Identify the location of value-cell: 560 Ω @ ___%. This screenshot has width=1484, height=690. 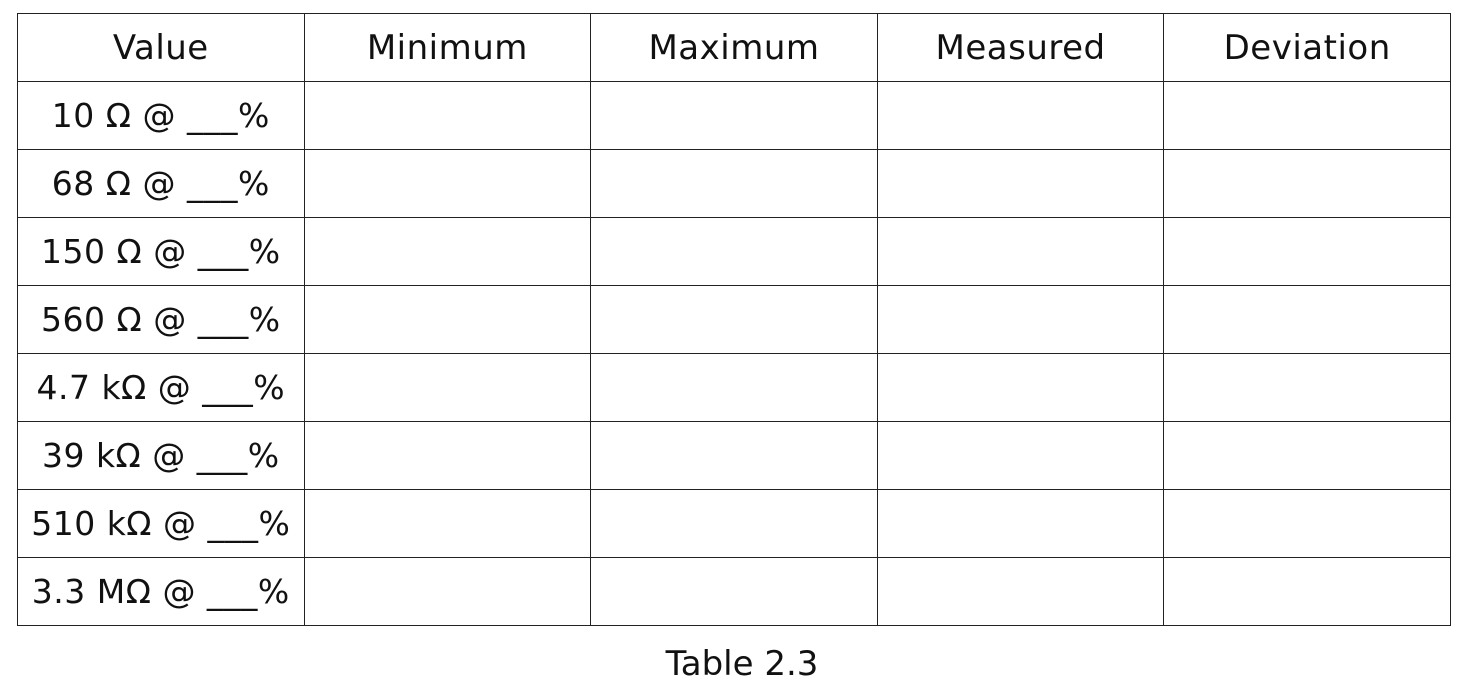
(161, 319).